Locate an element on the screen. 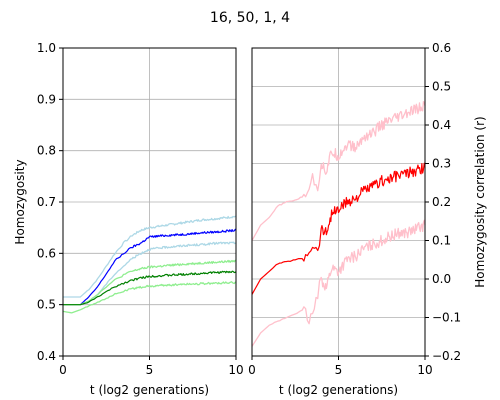 The width and height of the screenshot is (500, 400). right-y-tick-label: 0.1 is located at coordinates (441, 241).